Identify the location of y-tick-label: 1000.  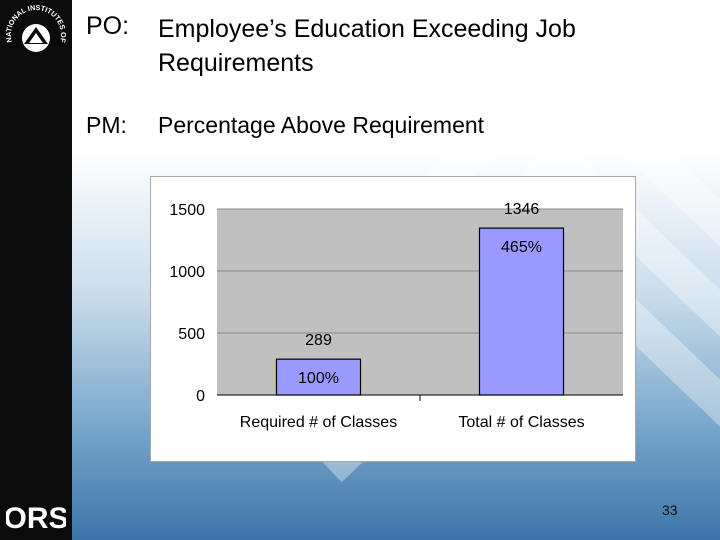
(187, 272).